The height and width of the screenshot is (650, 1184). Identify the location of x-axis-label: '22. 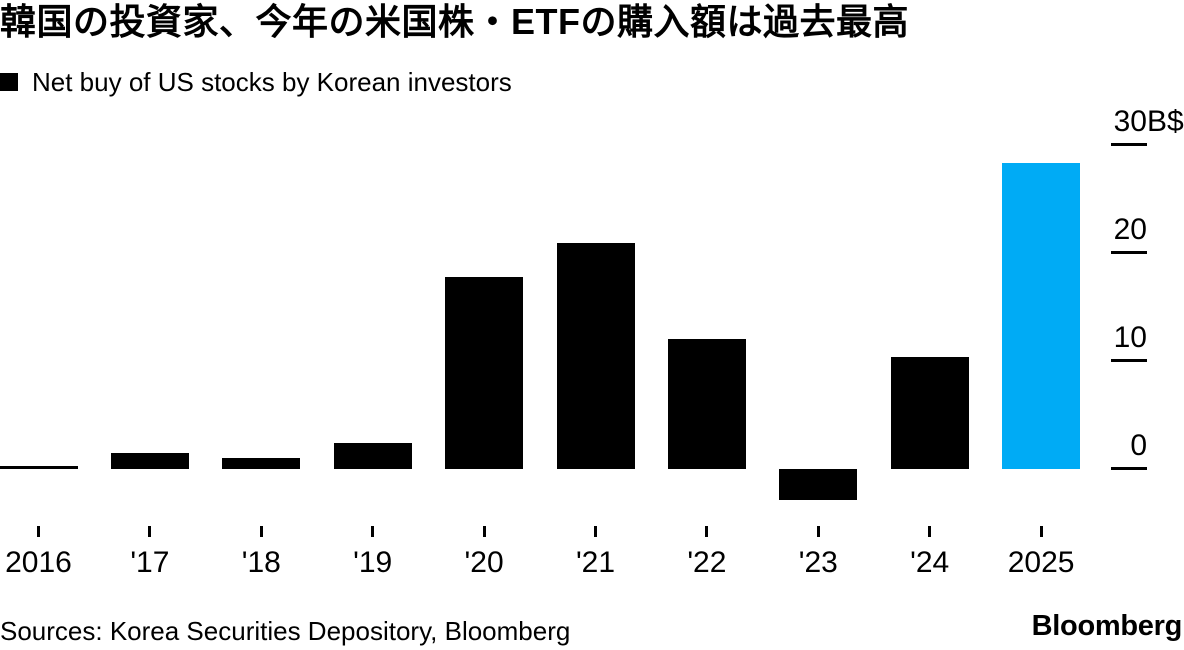
(707, 562).